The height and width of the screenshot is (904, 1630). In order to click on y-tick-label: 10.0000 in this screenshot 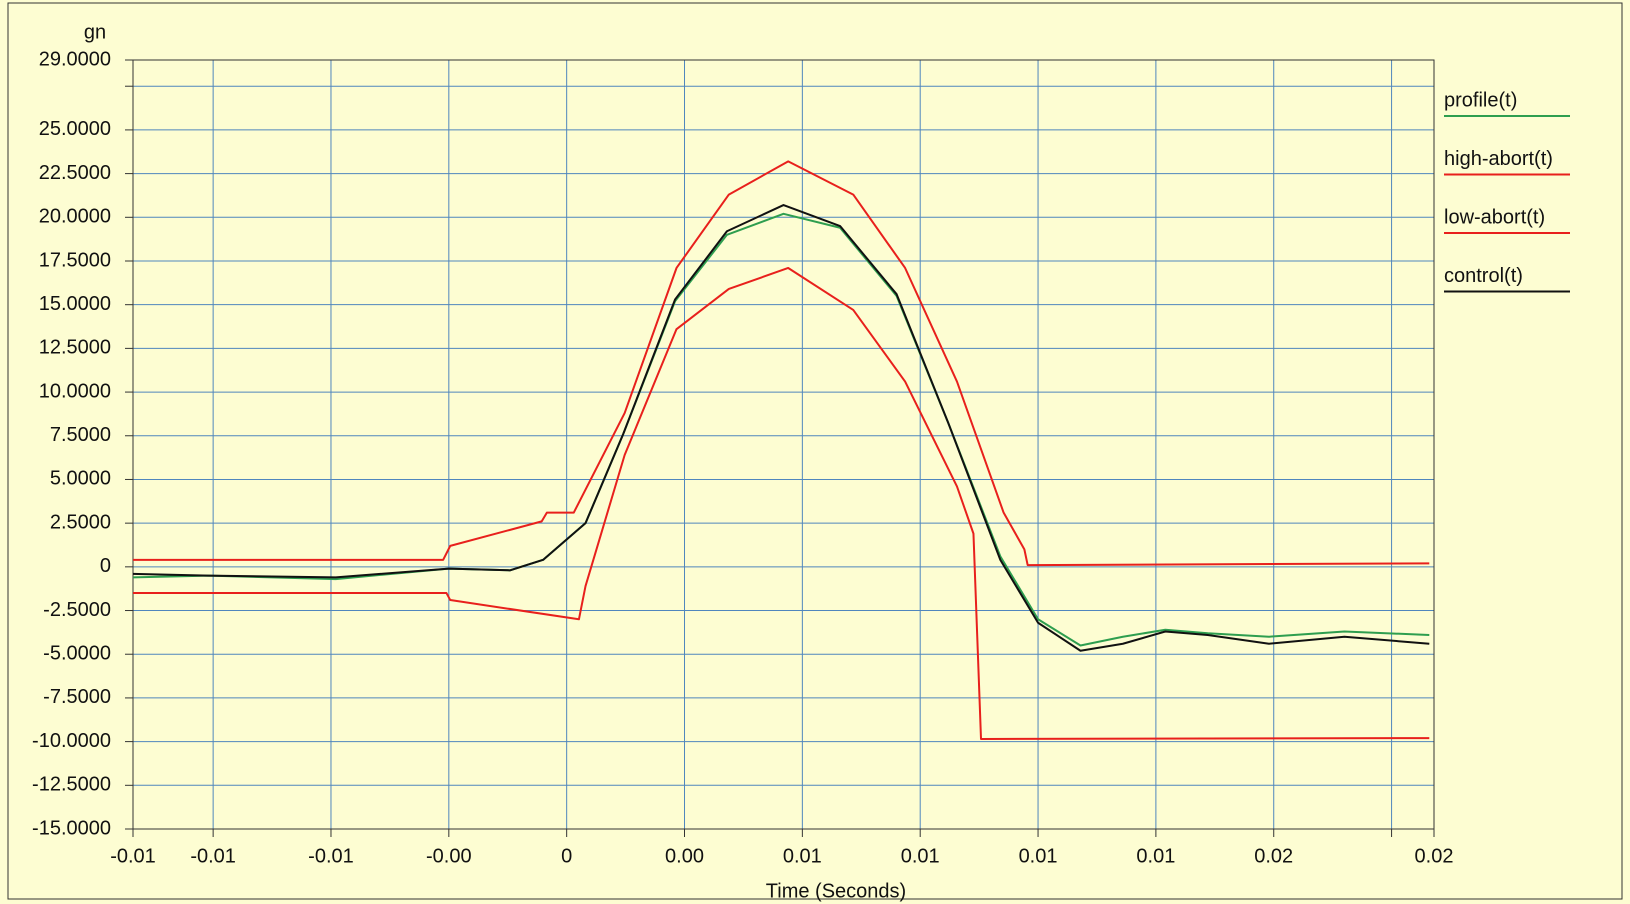, I will do `click(75, 391)`.